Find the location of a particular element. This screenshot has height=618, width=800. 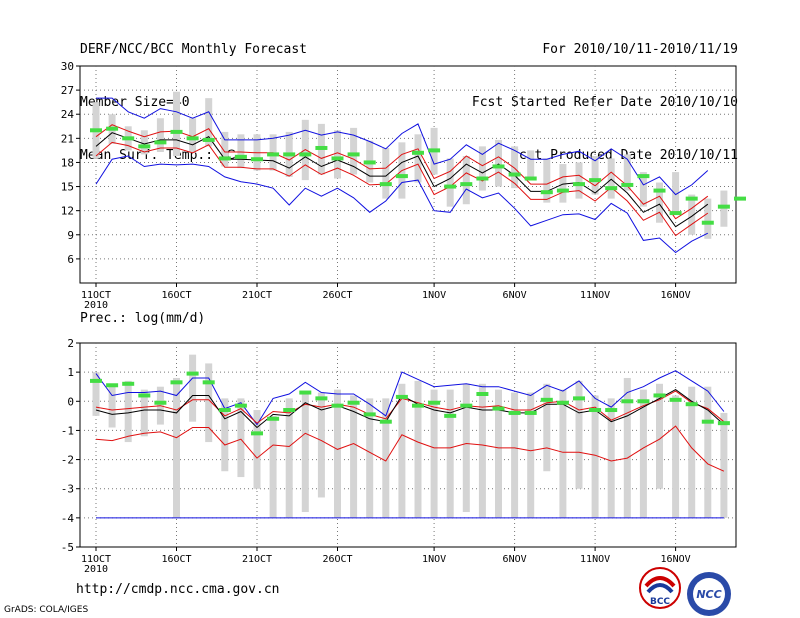

ensemble-max-line is located at coordinates (402, 146).